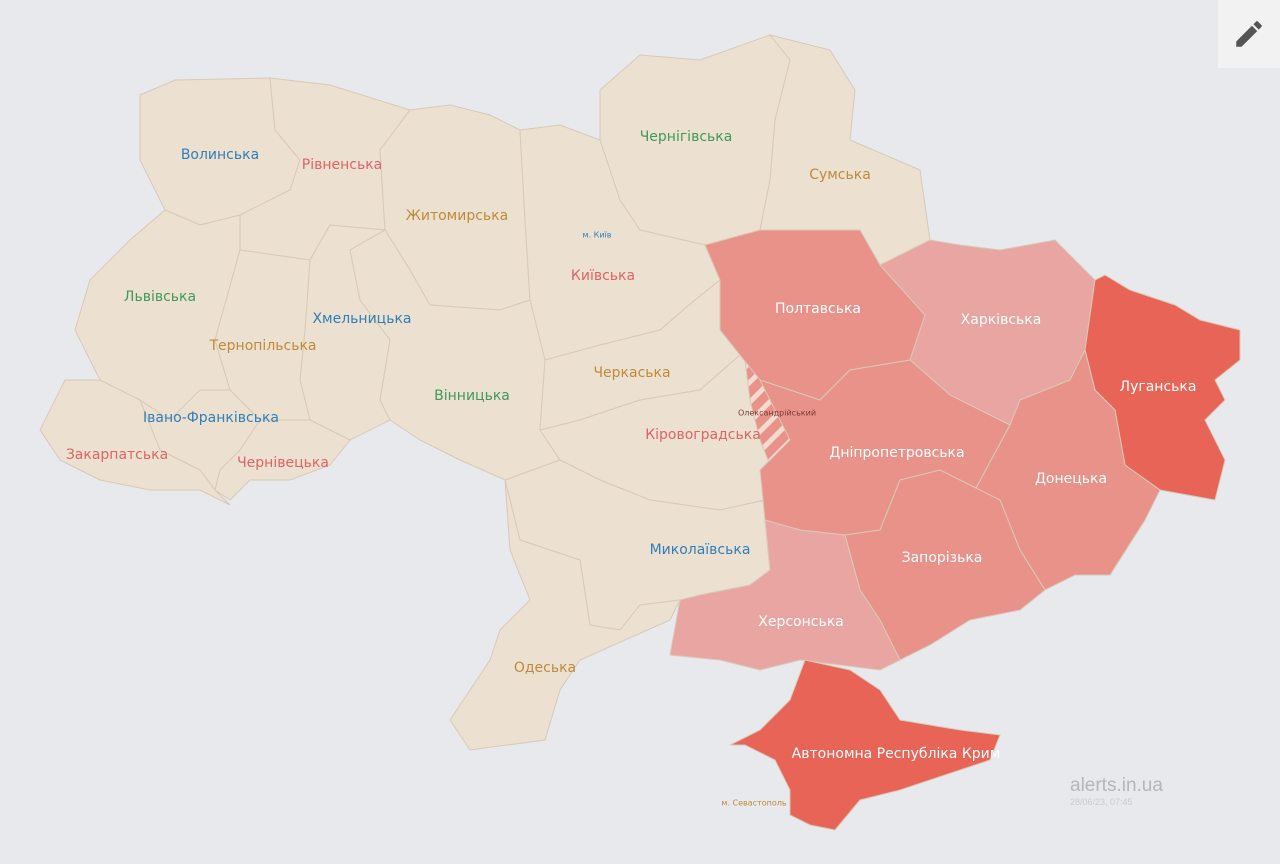  What do you see at coordinates (631, 373) in the screenshot?
I see `region-label-cherkasy: Черкаська` at bounding box center [631, 373].